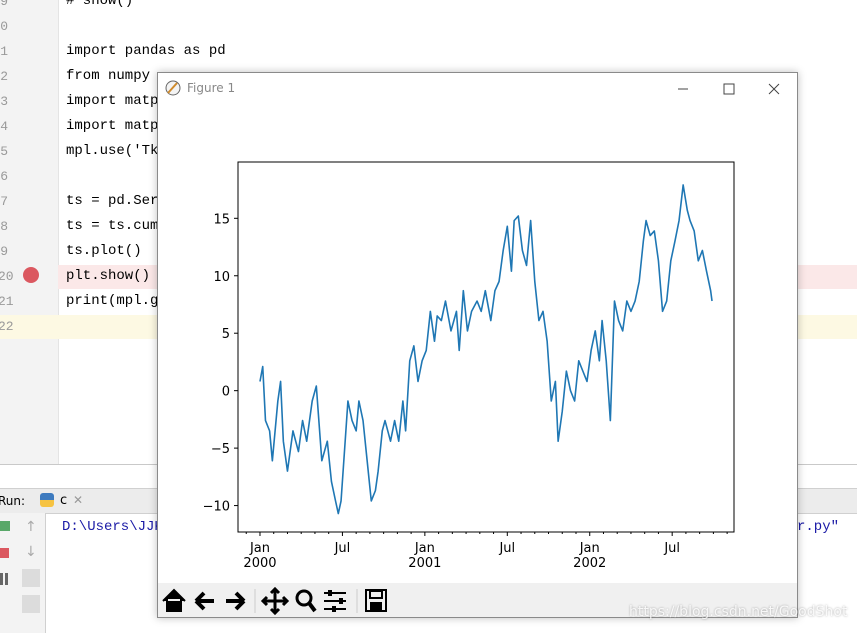 The image size is (857, 633). What do you see at coordinates (4, 579) in the screenshot?
I see `pause-button` at bounding box center [4, 579].